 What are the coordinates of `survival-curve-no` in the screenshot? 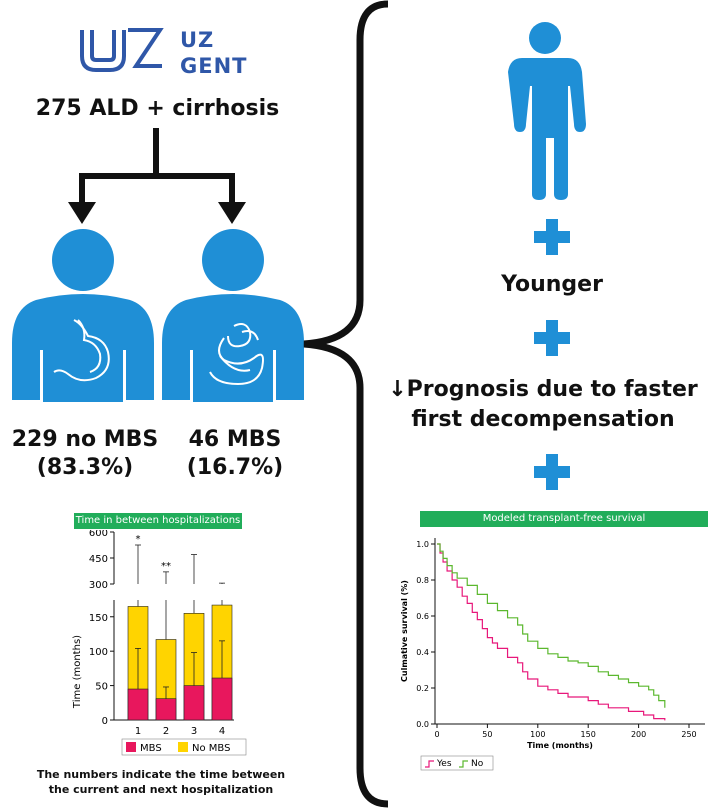 It's located at (551, 625).